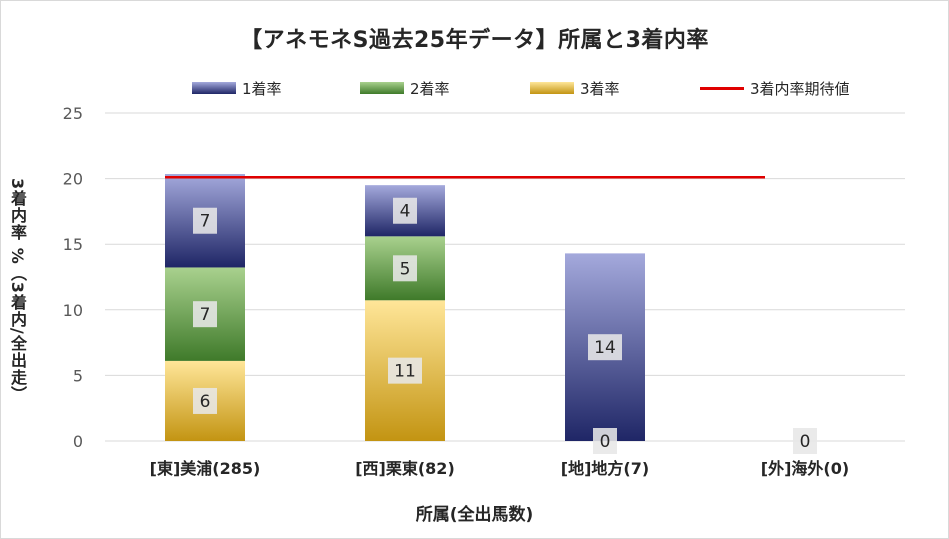 The width and height of the screenshot is (949, 539). What do you see at coordinates (805, 468) in the screenshot?
I see `x-tick-label: [外]海外(0)` at bounding box center [805, 468].